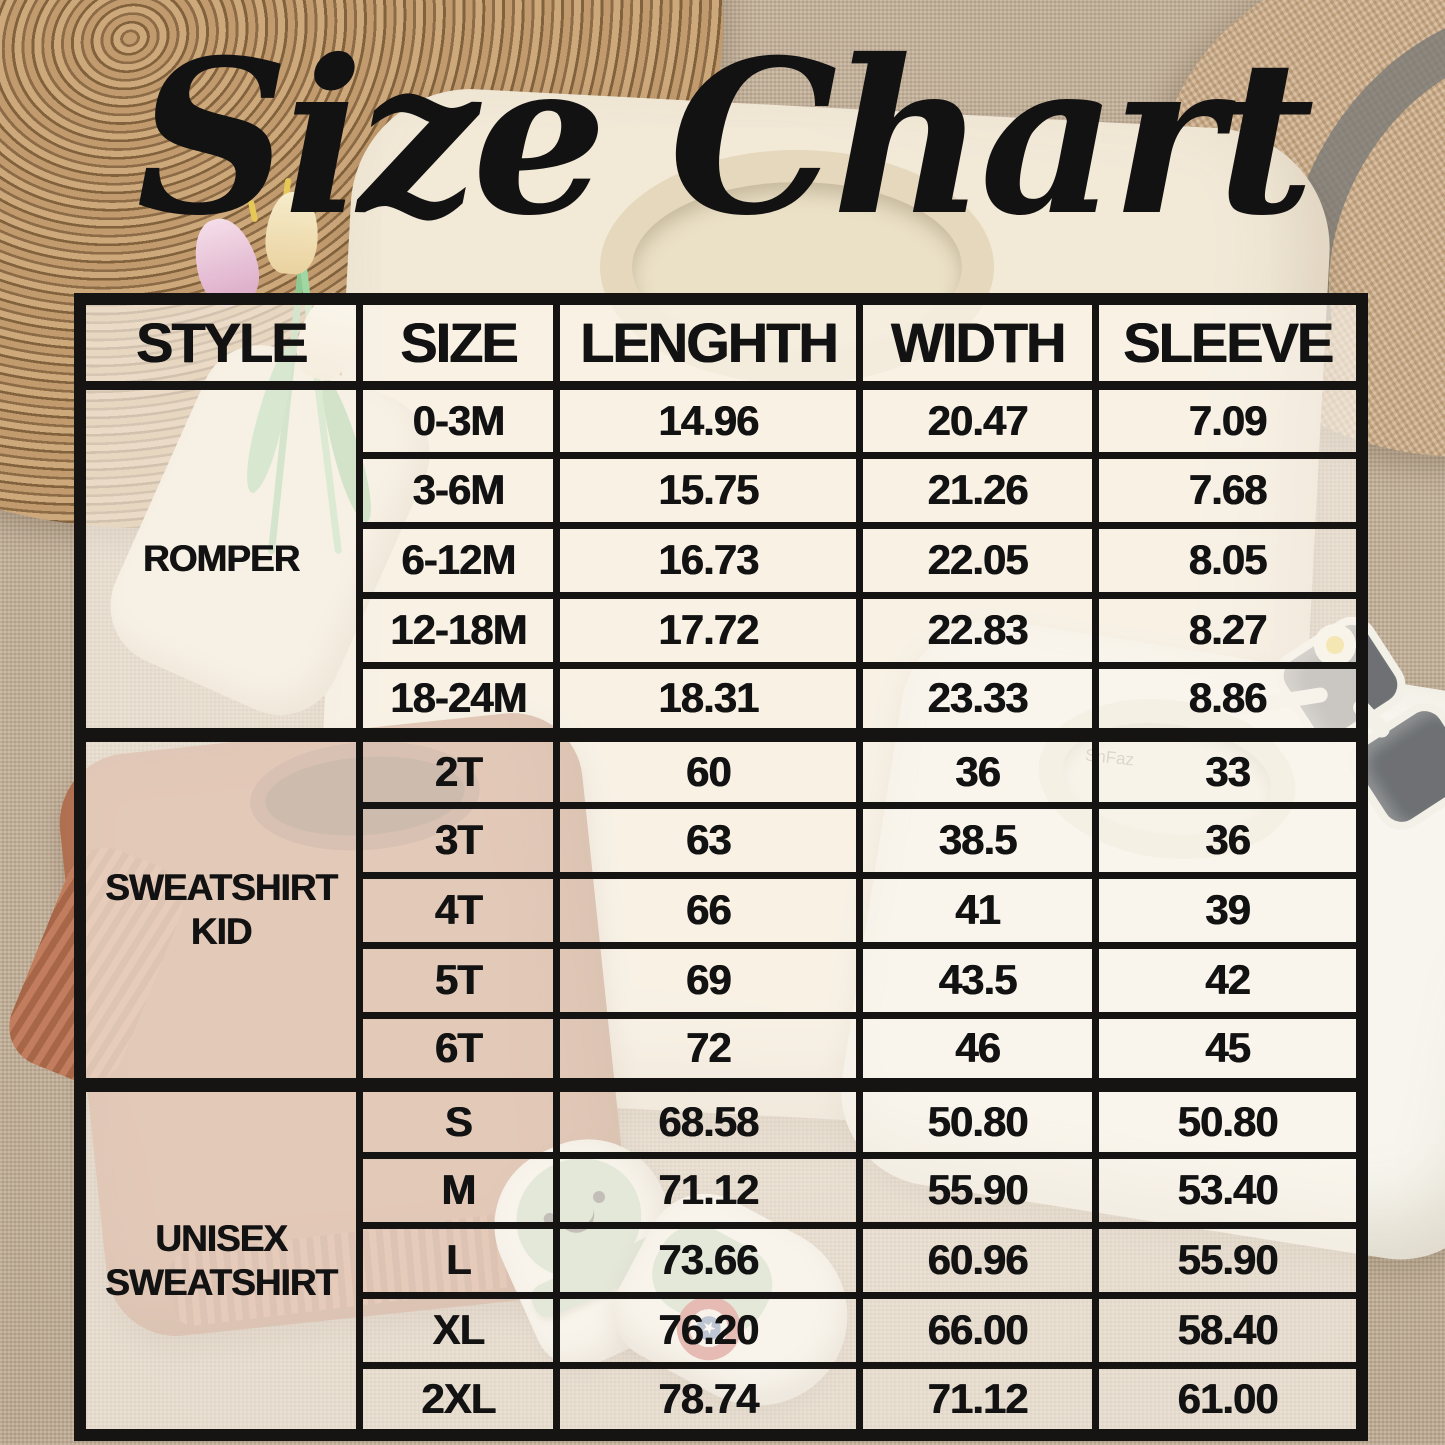 This screenshot has height=1445, width=1445. I want to click on width-cell: 22.83, so click(977, 630).